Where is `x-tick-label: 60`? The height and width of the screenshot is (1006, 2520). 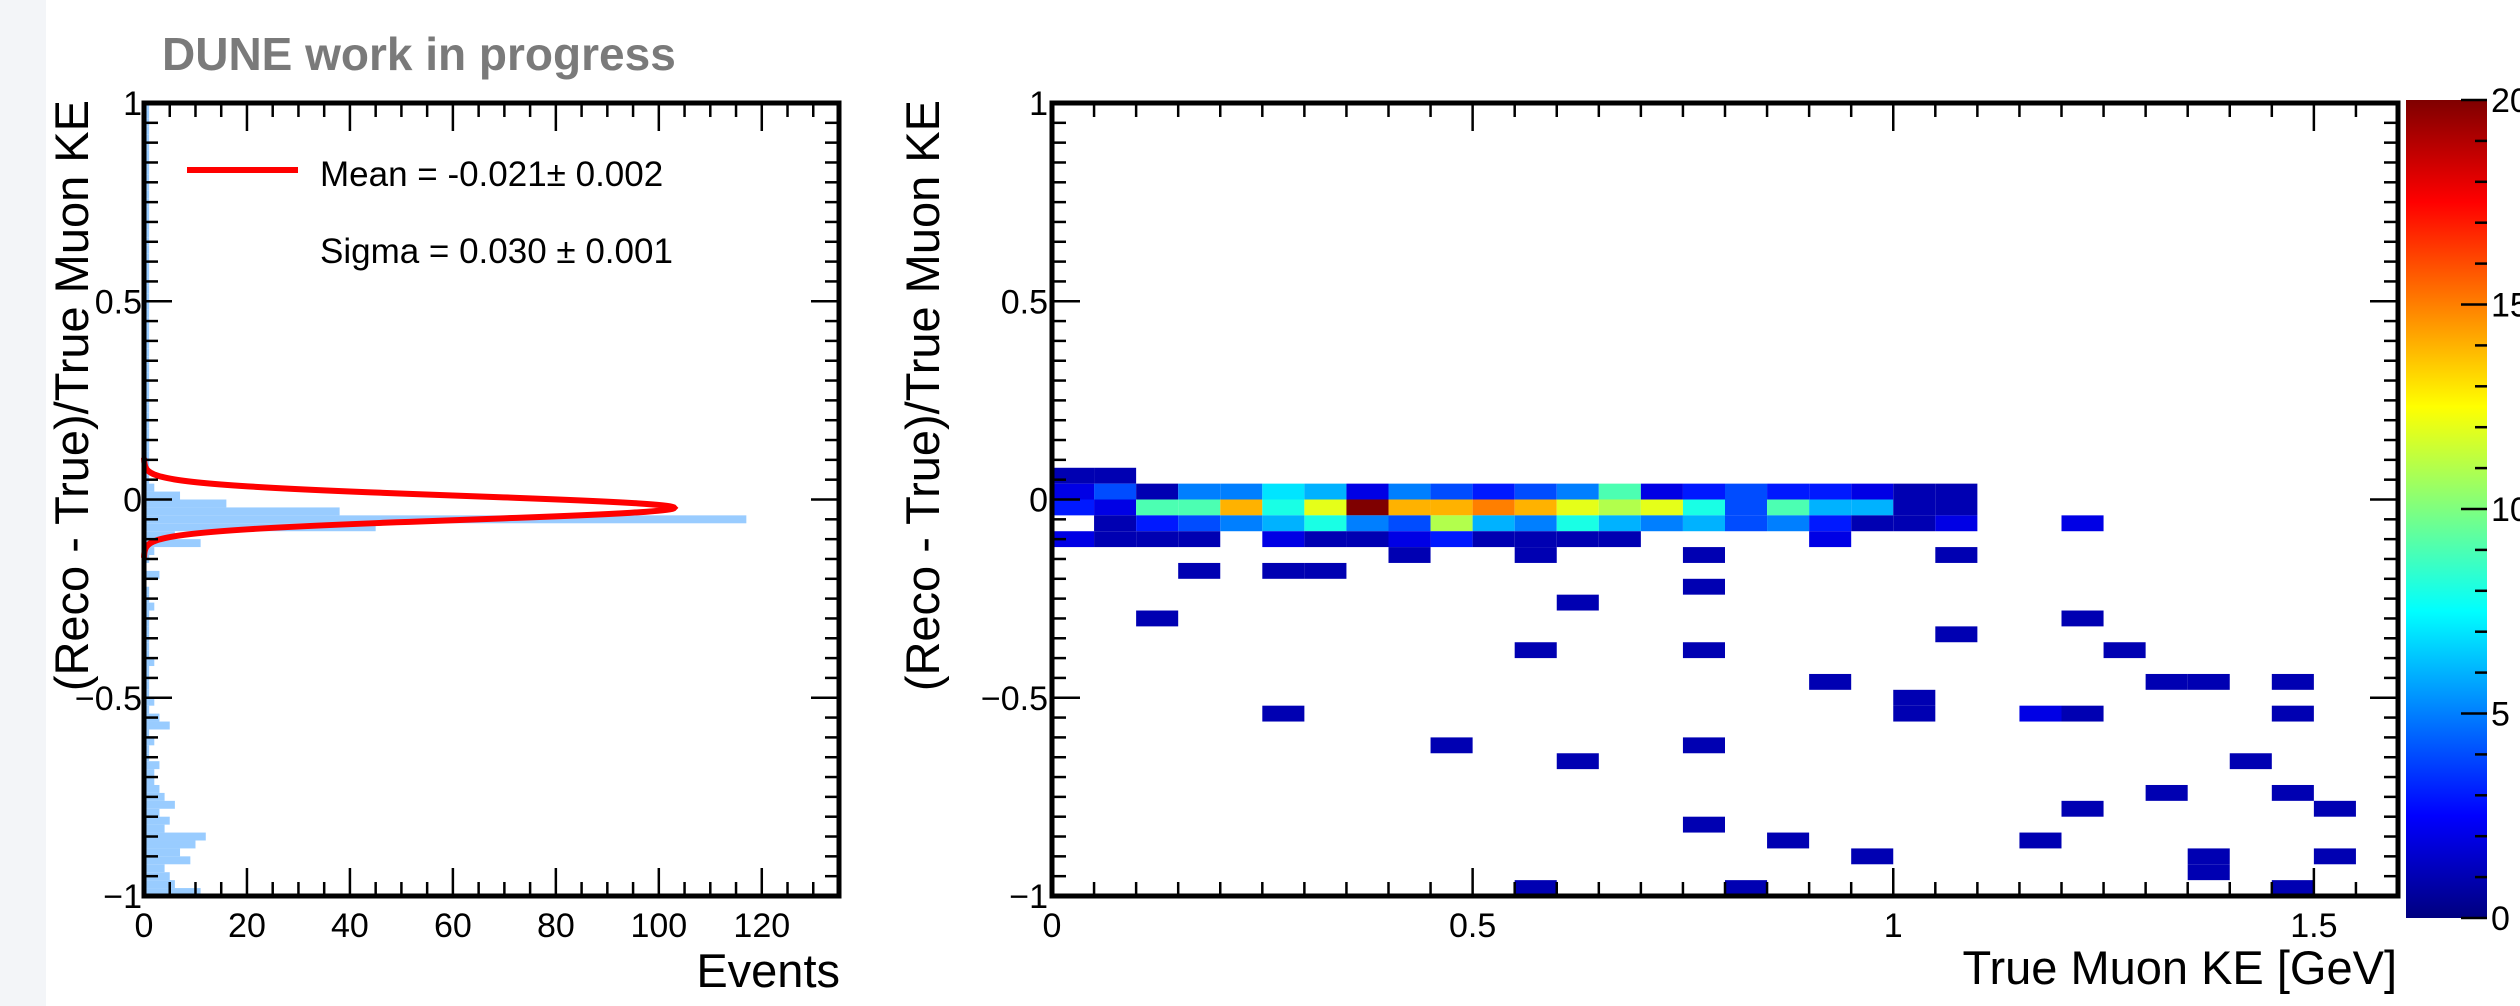 x-tick-label: 60 is located at coordinates (453, 926).